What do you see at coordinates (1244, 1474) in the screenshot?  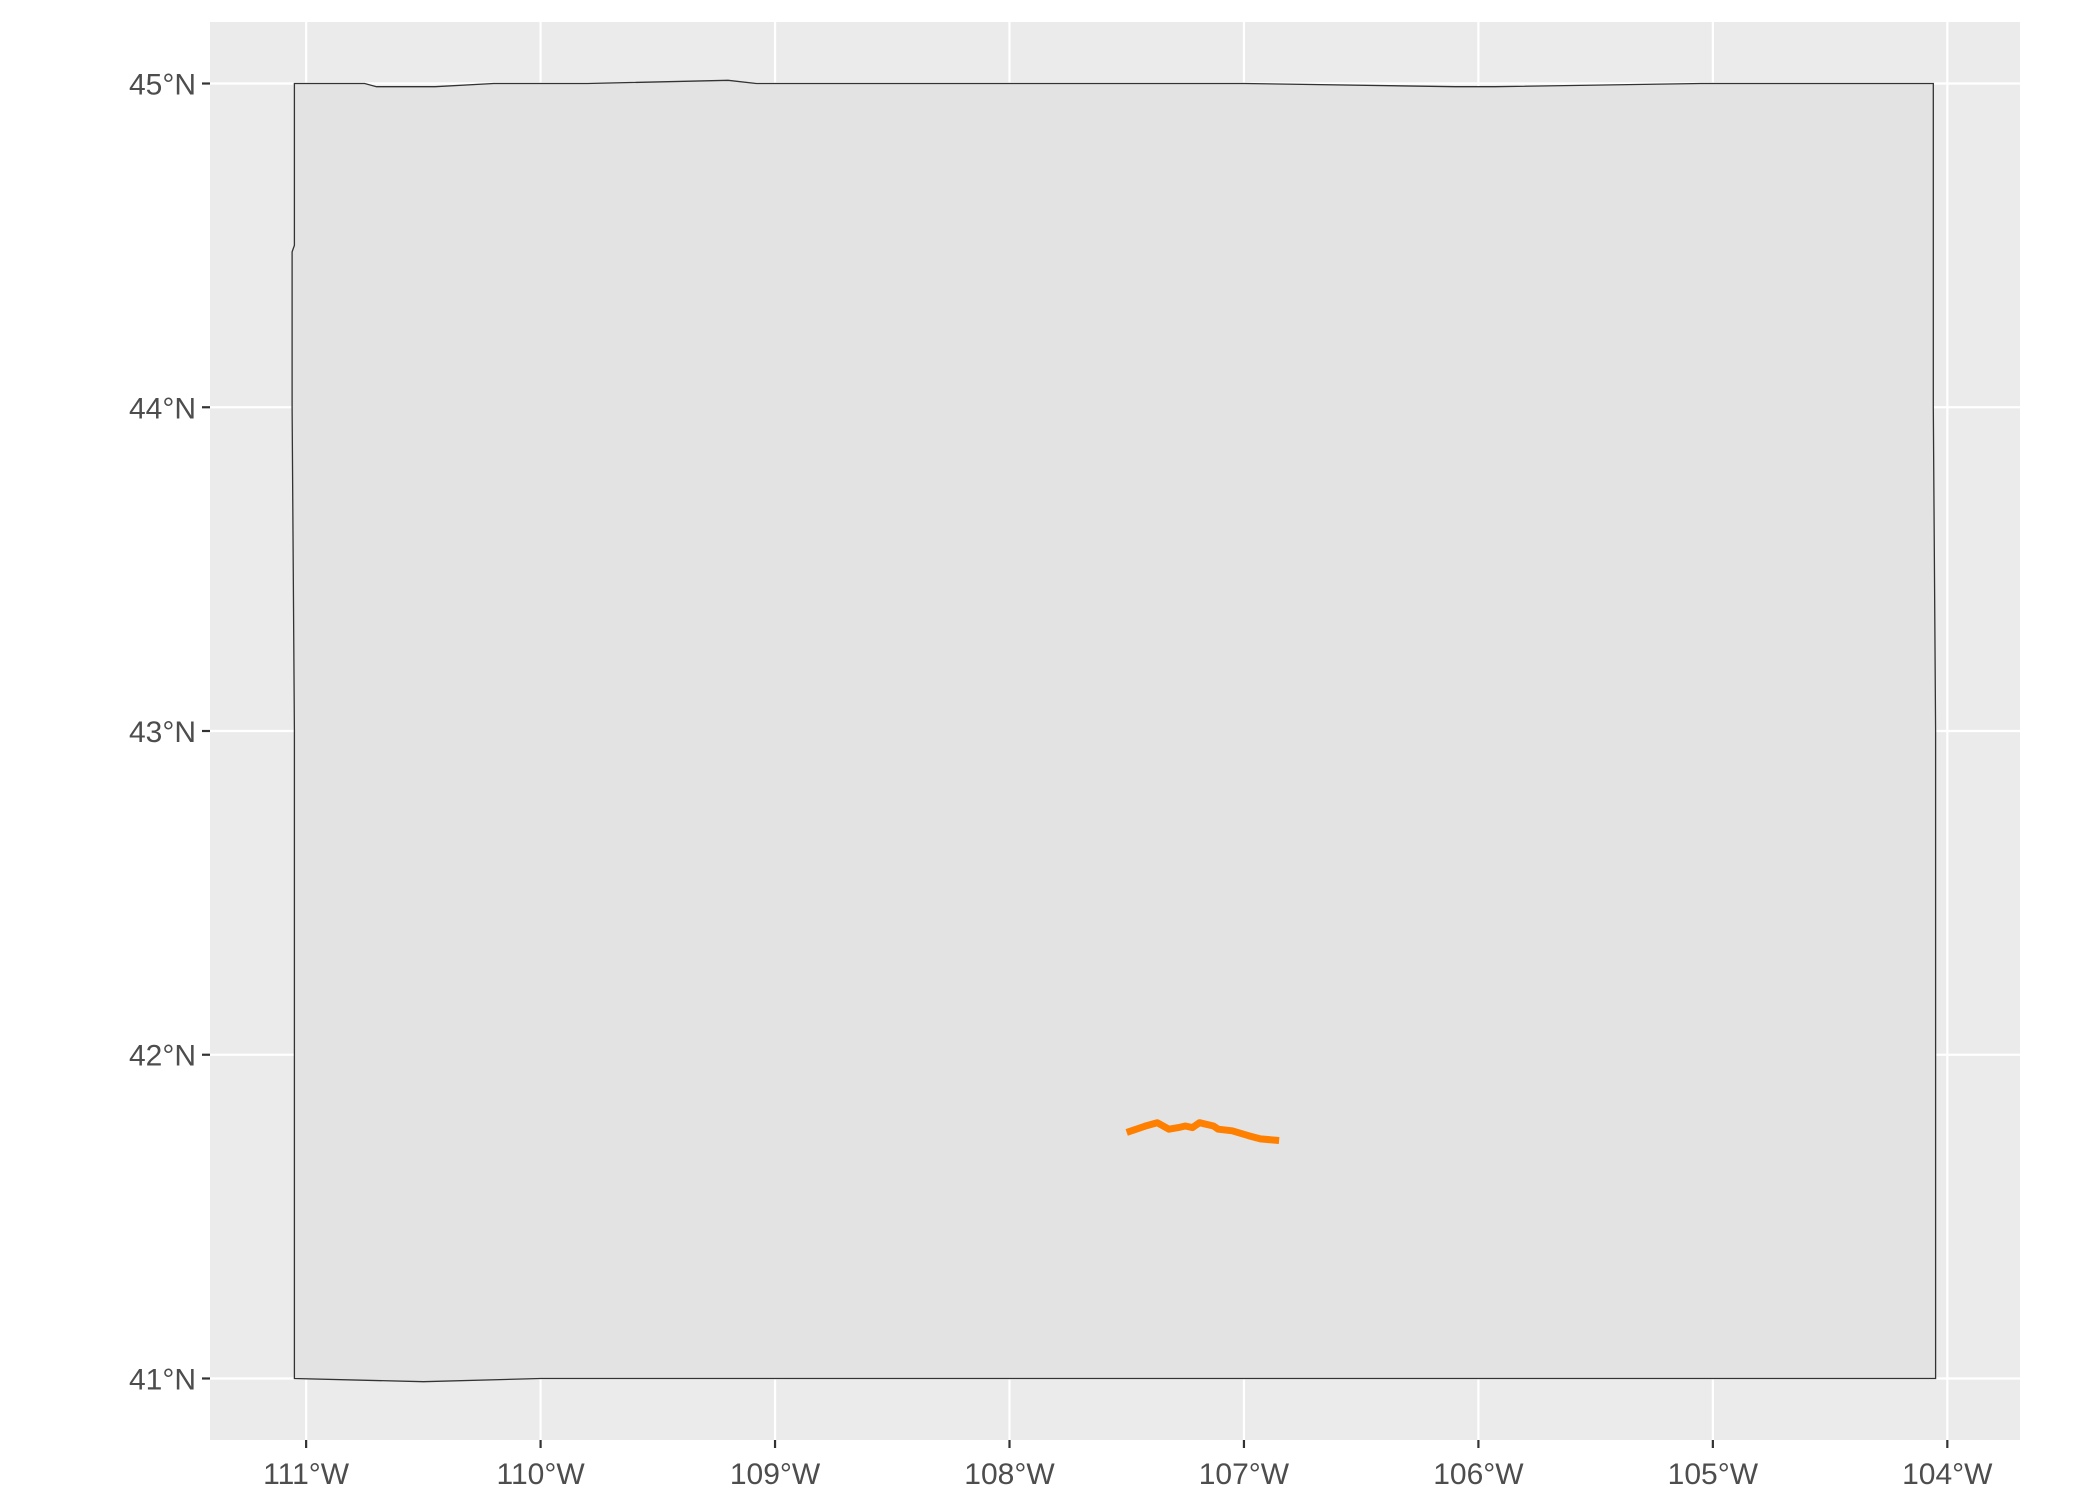 I see `x-tick-label: 107°W` at bounding box center [1244, 1474].